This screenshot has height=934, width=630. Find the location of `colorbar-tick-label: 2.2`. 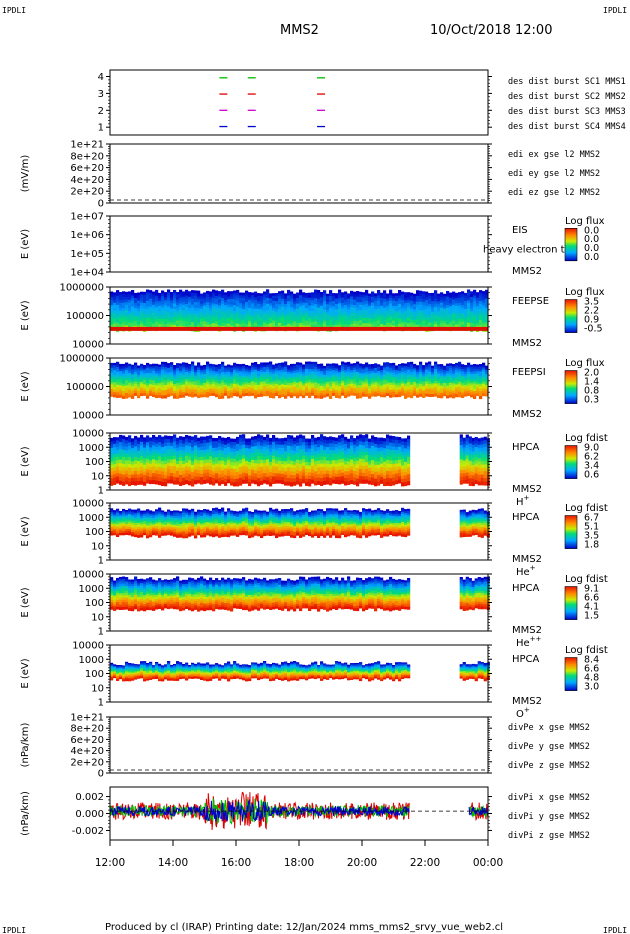

colorbar-tick-label: 2.2 is located at coordinates (591, 311).